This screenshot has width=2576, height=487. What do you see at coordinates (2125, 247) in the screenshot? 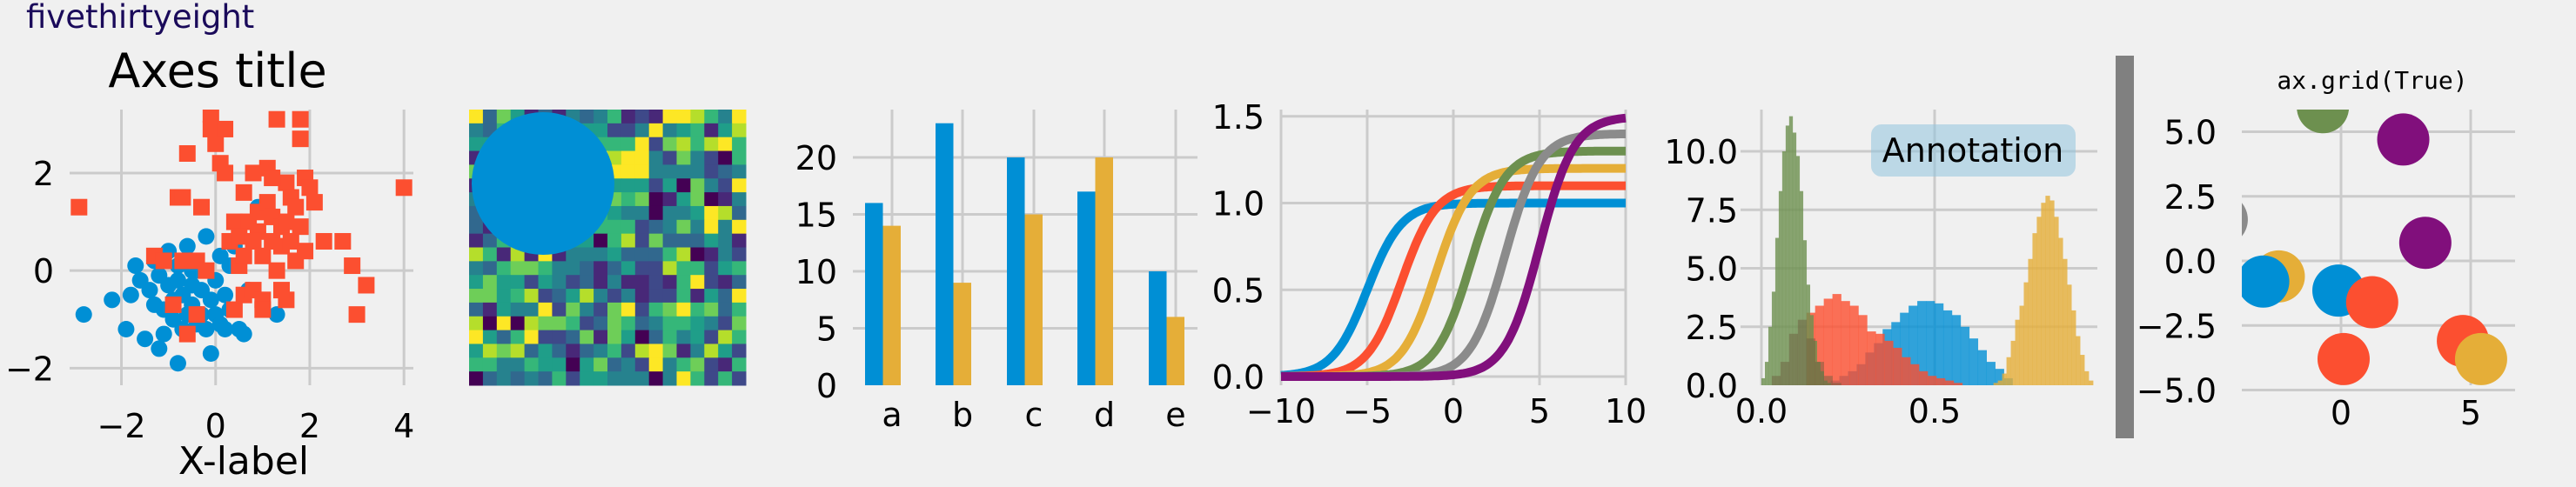
I see `gray-separator-bar` at bounding box center [2125, 247].